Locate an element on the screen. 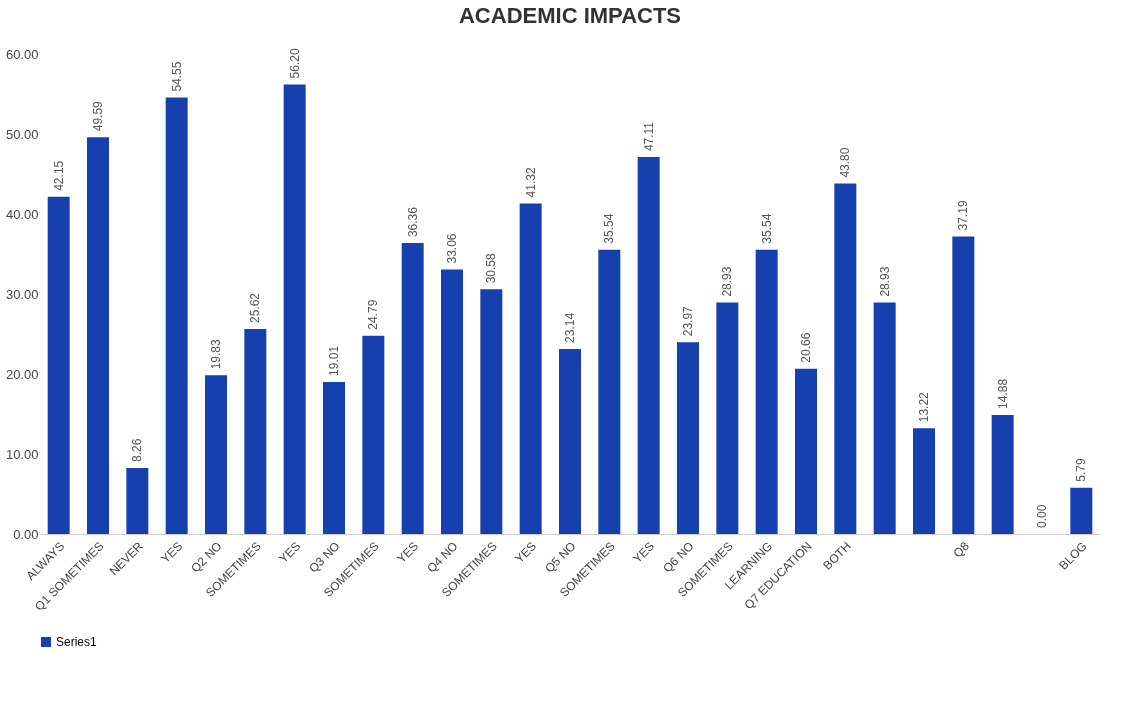  text: 19.01 is located at coordinates (334, 360).